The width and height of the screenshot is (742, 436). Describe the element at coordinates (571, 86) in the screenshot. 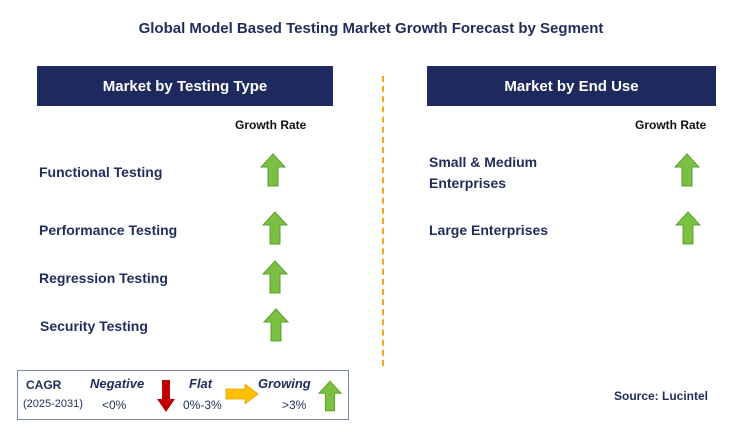

I see `end-use-header: Market by End Use` at that location.